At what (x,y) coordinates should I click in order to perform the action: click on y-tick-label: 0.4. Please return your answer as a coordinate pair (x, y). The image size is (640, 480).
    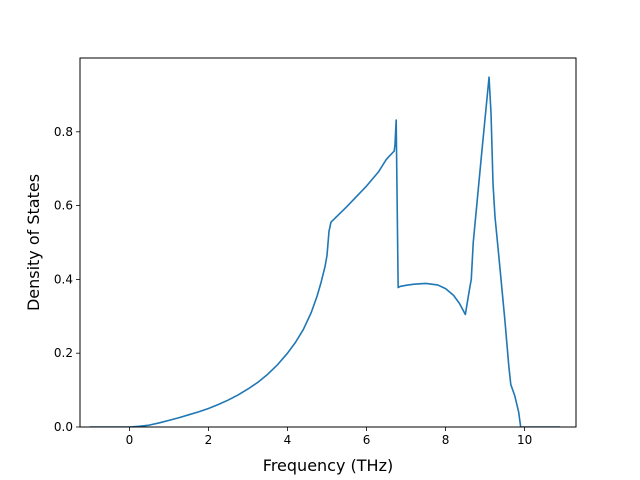
    Looking at the image, I should click on (63, 279).